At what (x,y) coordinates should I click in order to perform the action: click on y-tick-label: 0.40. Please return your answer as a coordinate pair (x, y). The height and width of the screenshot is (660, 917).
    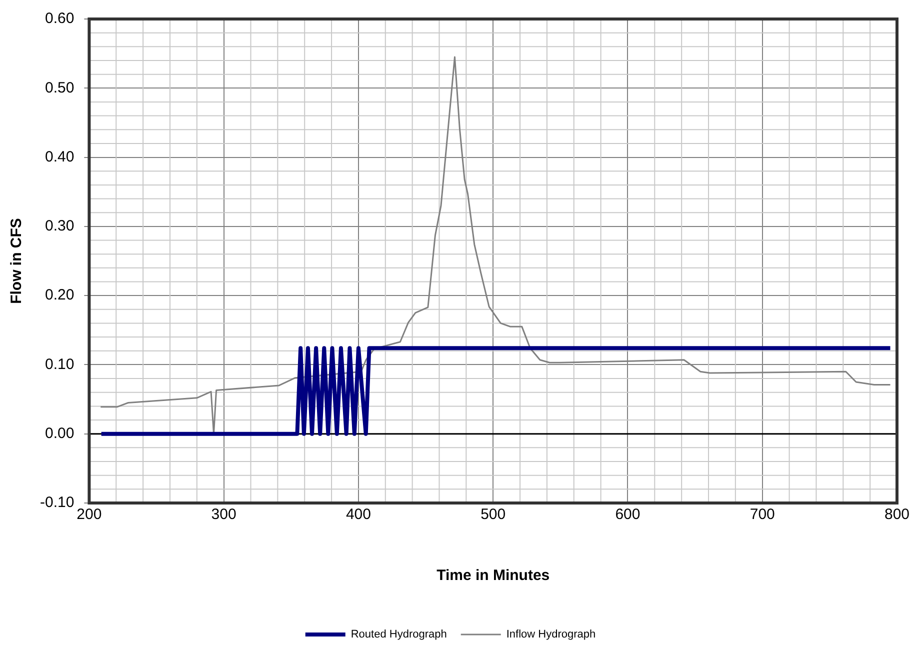
    Looking at the image, I should click on (59, 157).